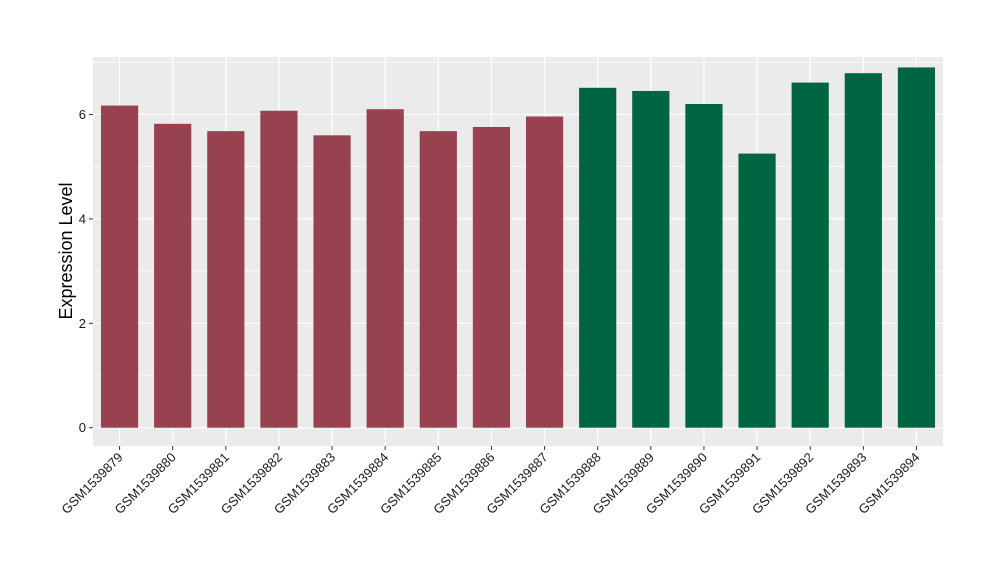 The image size is (1000, 580). I want to click on bar-GSM1539883, so click(332, 281).